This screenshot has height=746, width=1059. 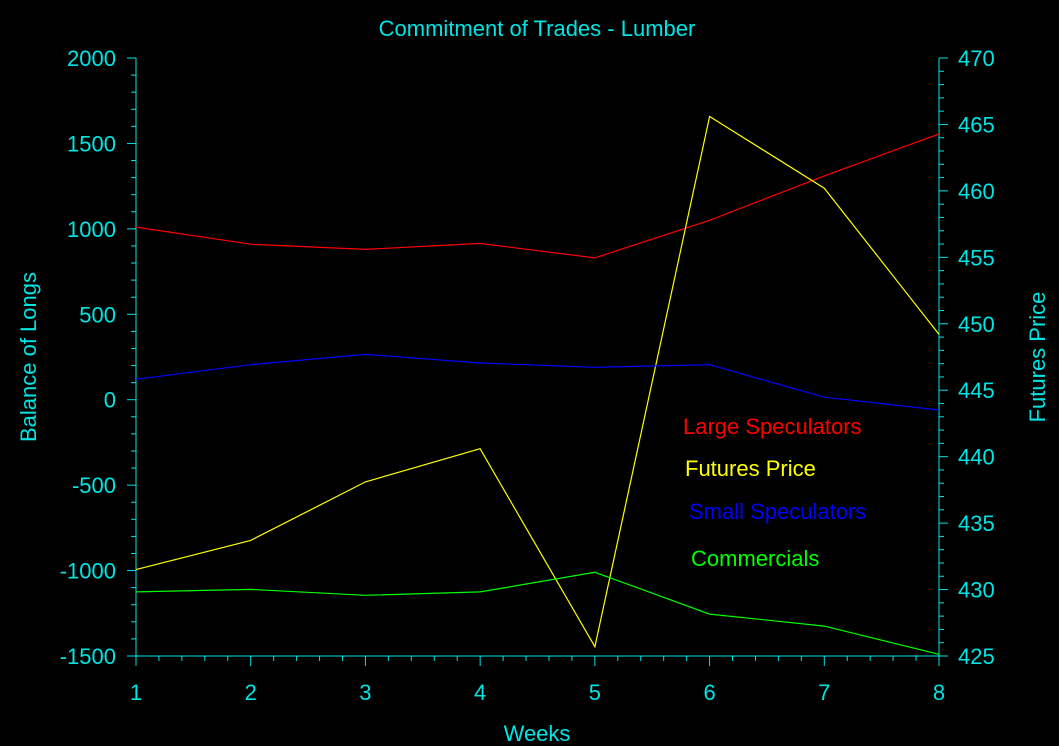 I want to click on y2-tick-label: 430, so click(x=976, y=590).